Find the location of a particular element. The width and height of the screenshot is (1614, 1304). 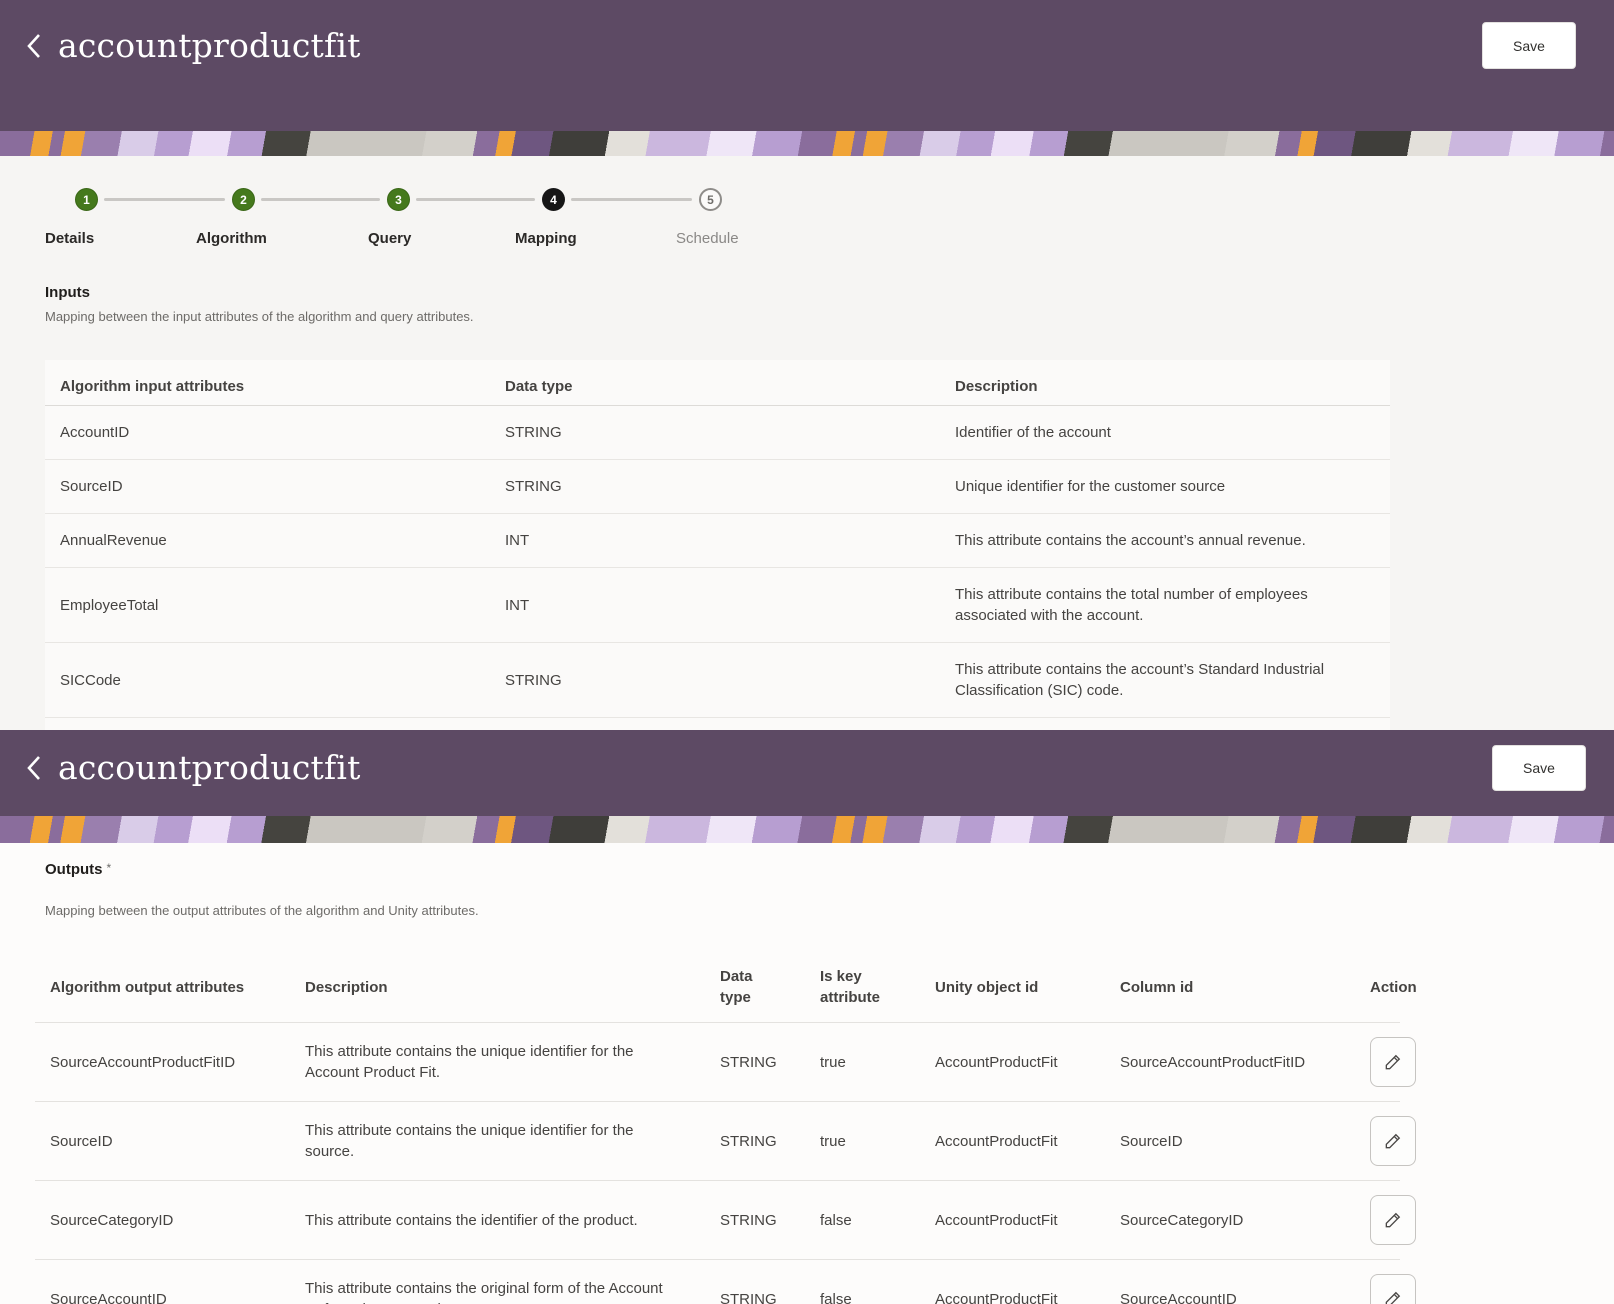

column-header-action: Action is located at coordinates (1393, 987).